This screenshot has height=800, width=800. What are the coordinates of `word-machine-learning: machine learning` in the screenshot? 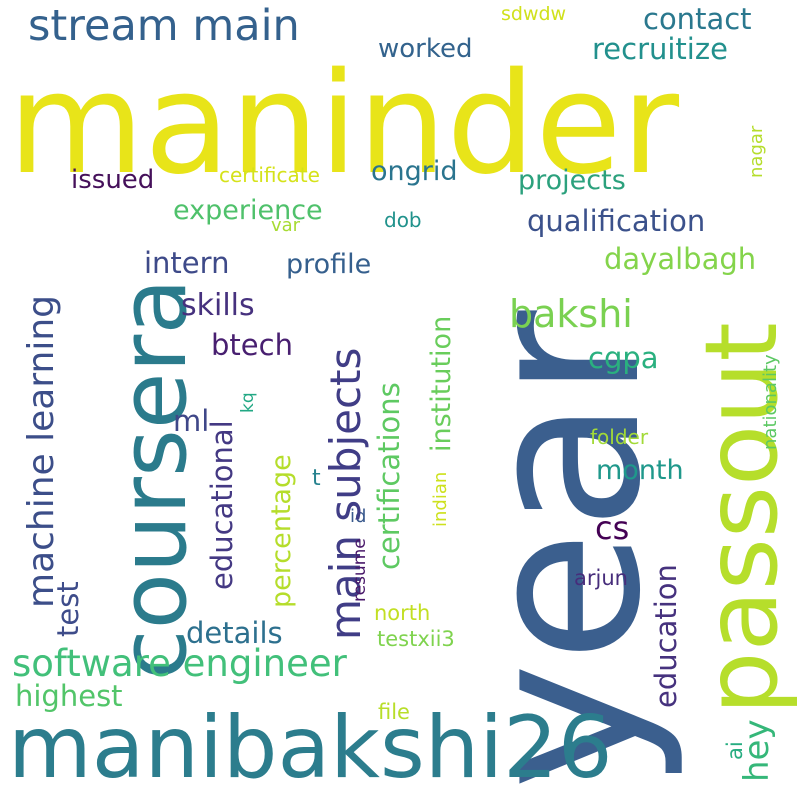 It's located at (41, 451).